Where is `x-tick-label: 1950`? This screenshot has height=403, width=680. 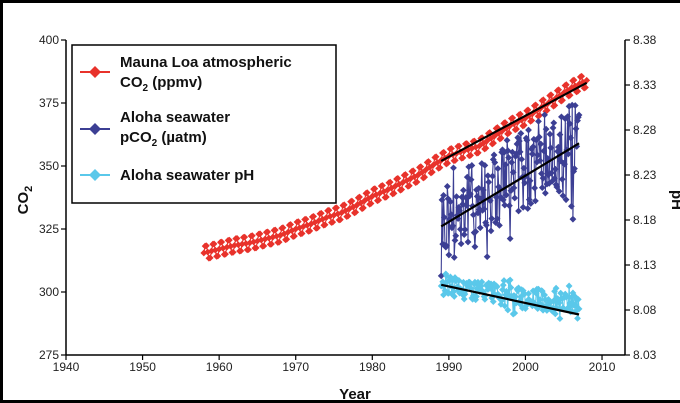
x-tick-label: 1950 is located at coordinates (142, 367).